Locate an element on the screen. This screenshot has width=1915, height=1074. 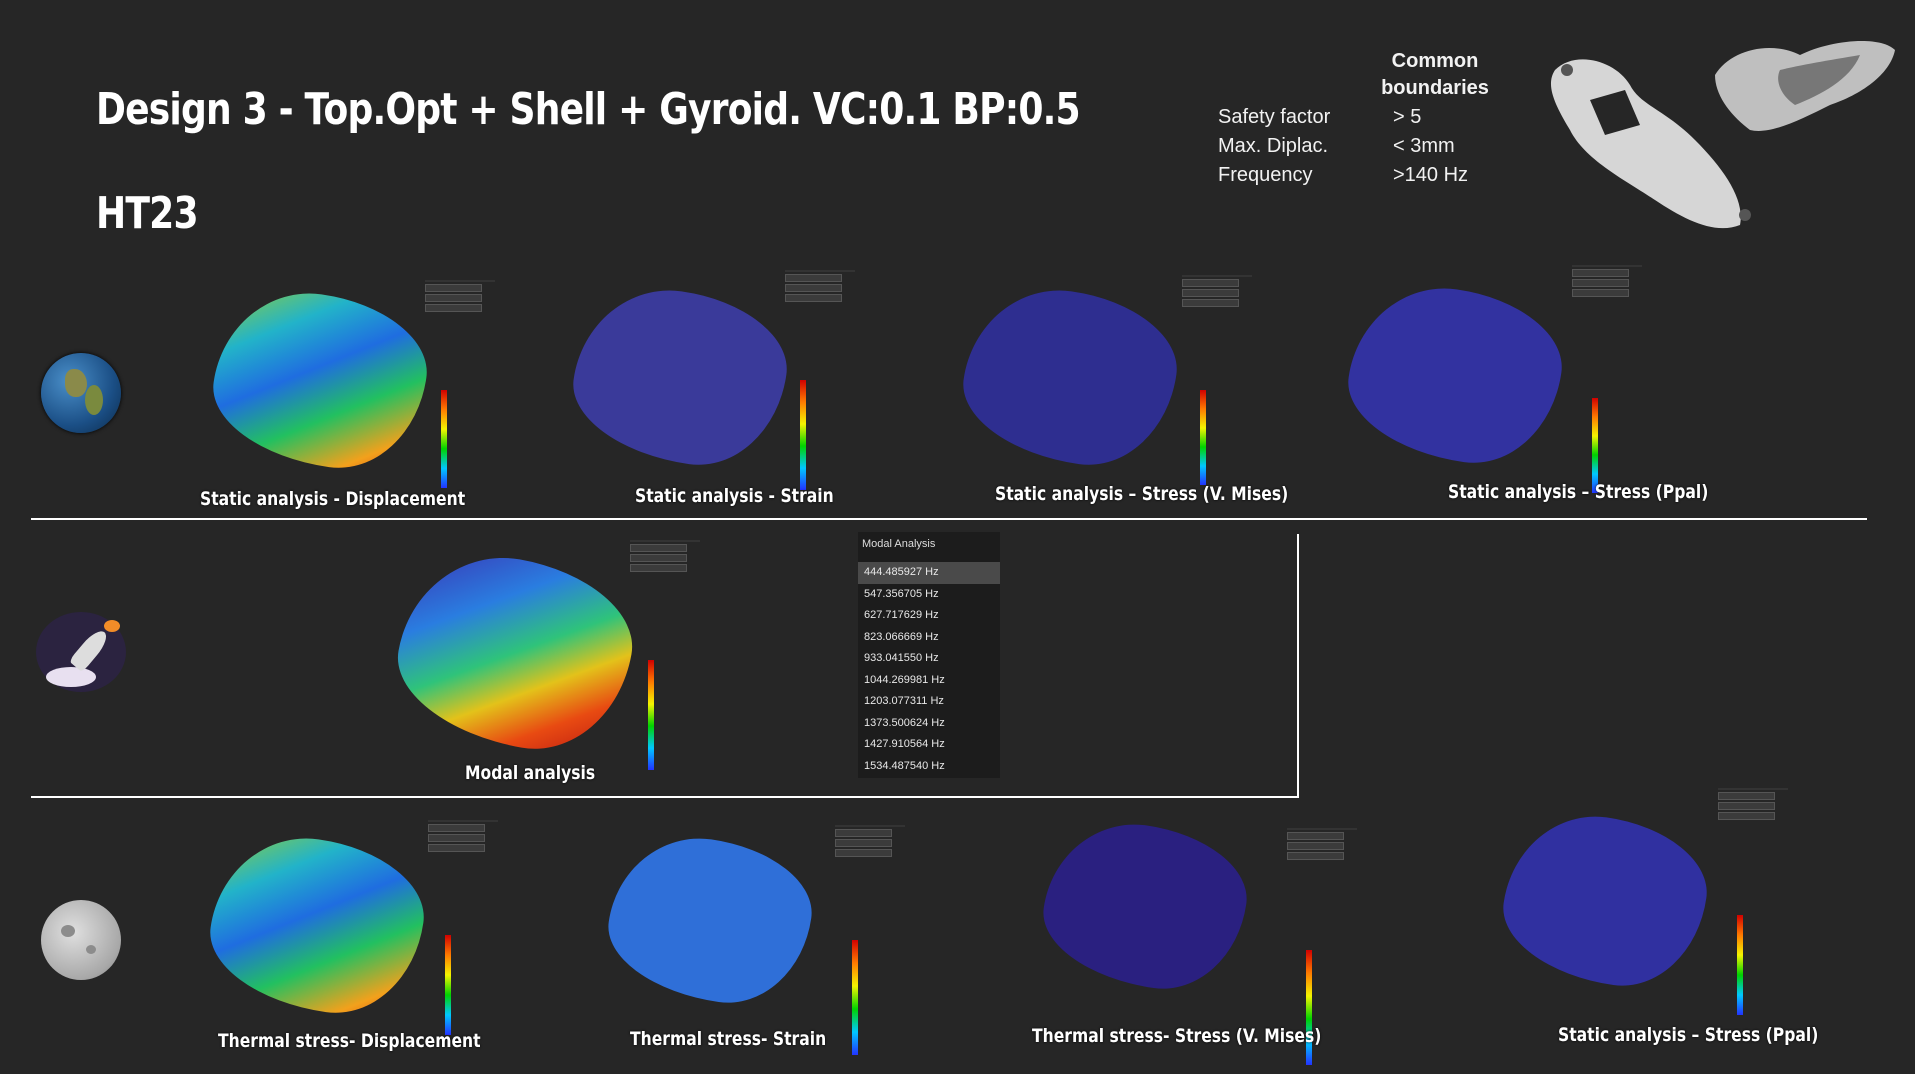
frequency-row: 627.717629 Hz is located at coordinates (901, 615).